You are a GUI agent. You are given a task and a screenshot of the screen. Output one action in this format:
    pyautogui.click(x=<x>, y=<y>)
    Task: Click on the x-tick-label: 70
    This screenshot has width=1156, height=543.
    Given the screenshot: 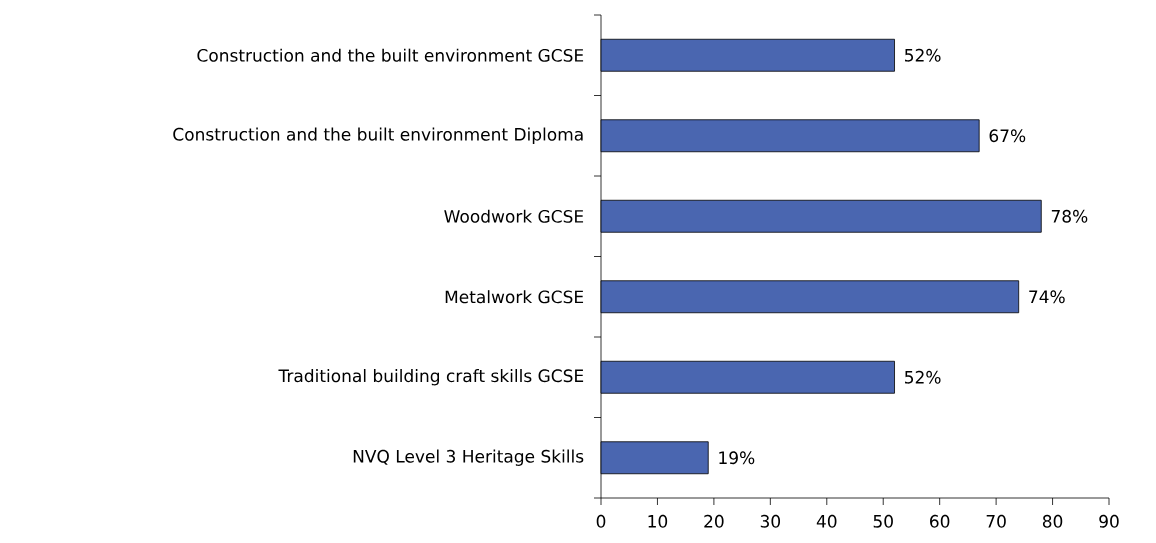 What is the action you would take?
    pyautogui.click(x=996, y=521)
    